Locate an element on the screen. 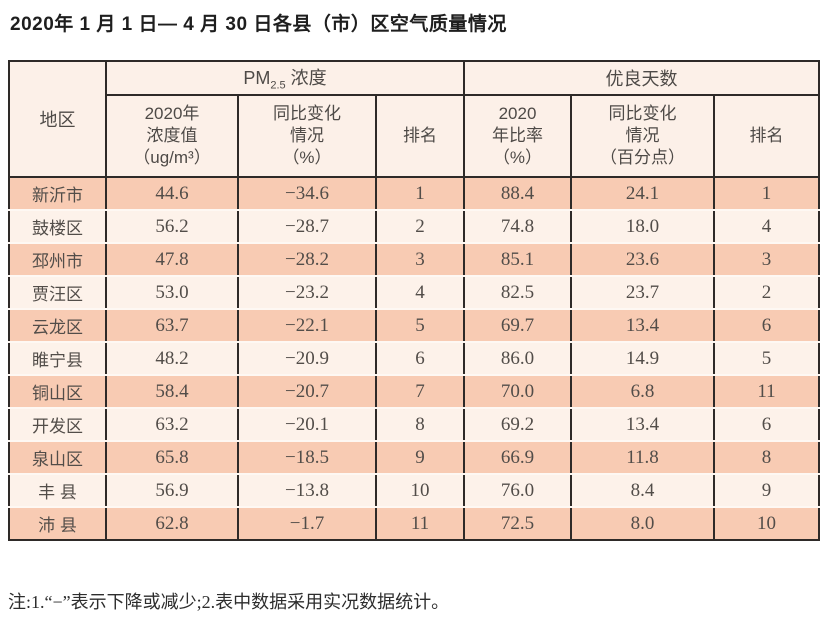  pm-change-column-header: 同比变化 情况 （%） is located at coordinates (307, 136).